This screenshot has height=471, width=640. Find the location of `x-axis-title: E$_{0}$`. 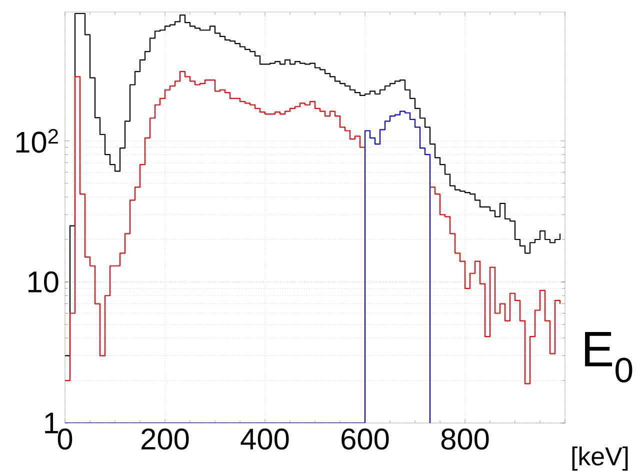

x-axis-title: E$_{0}$ is located at coordinates (608, 357).